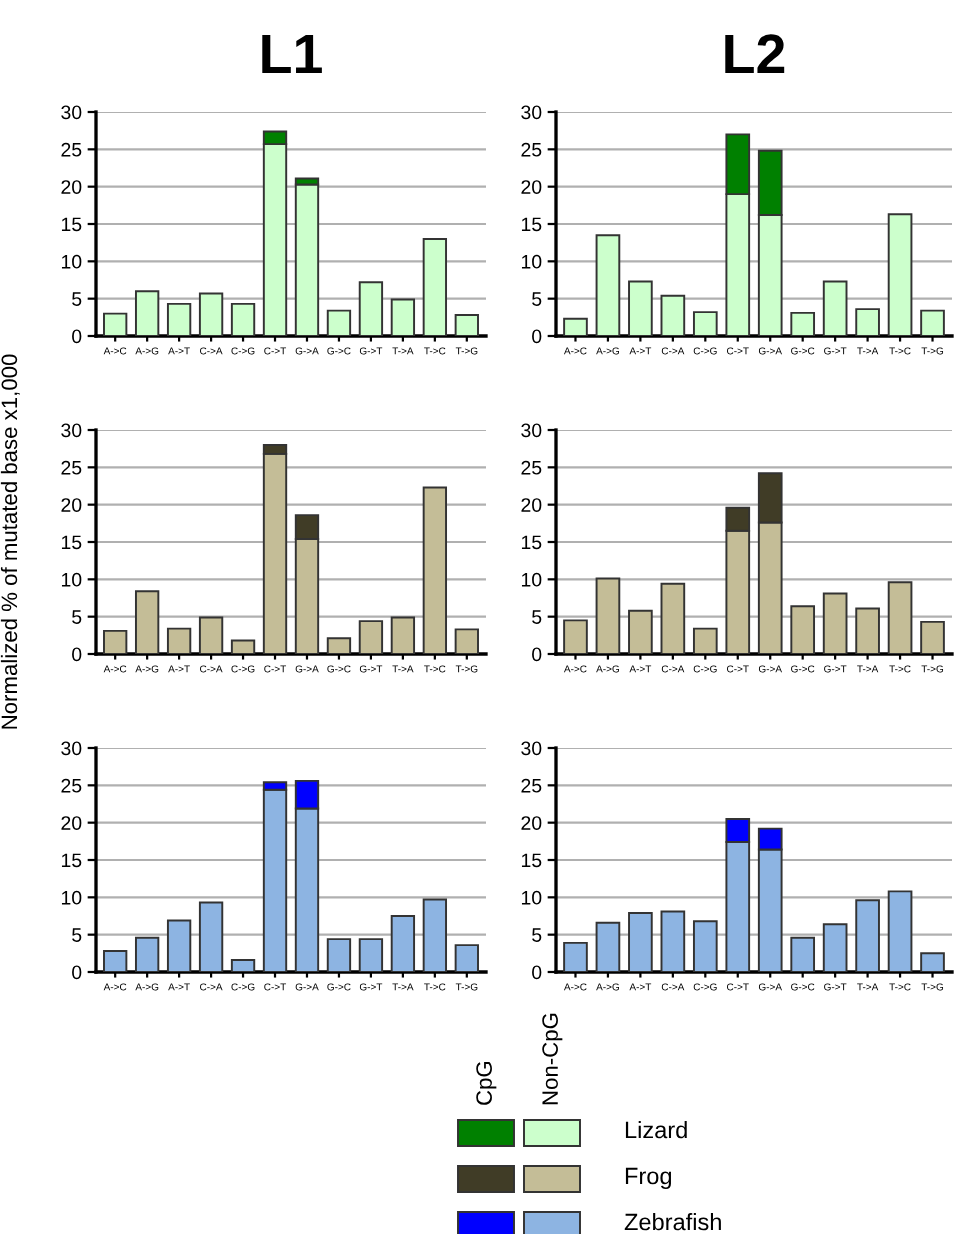 This screenshot has height=1234, width=972. Describe the element at coordinates (648, 1178) in the screenshot. I see `text: Frog` at that location.